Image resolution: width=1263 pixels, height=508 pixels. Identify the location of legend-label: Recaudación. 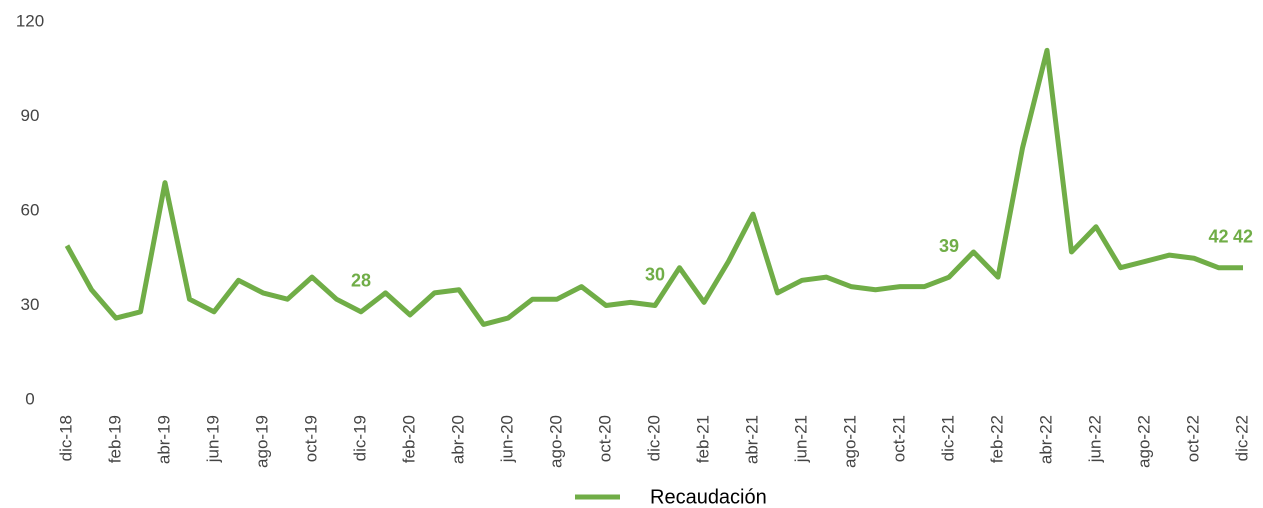
(708, 497).